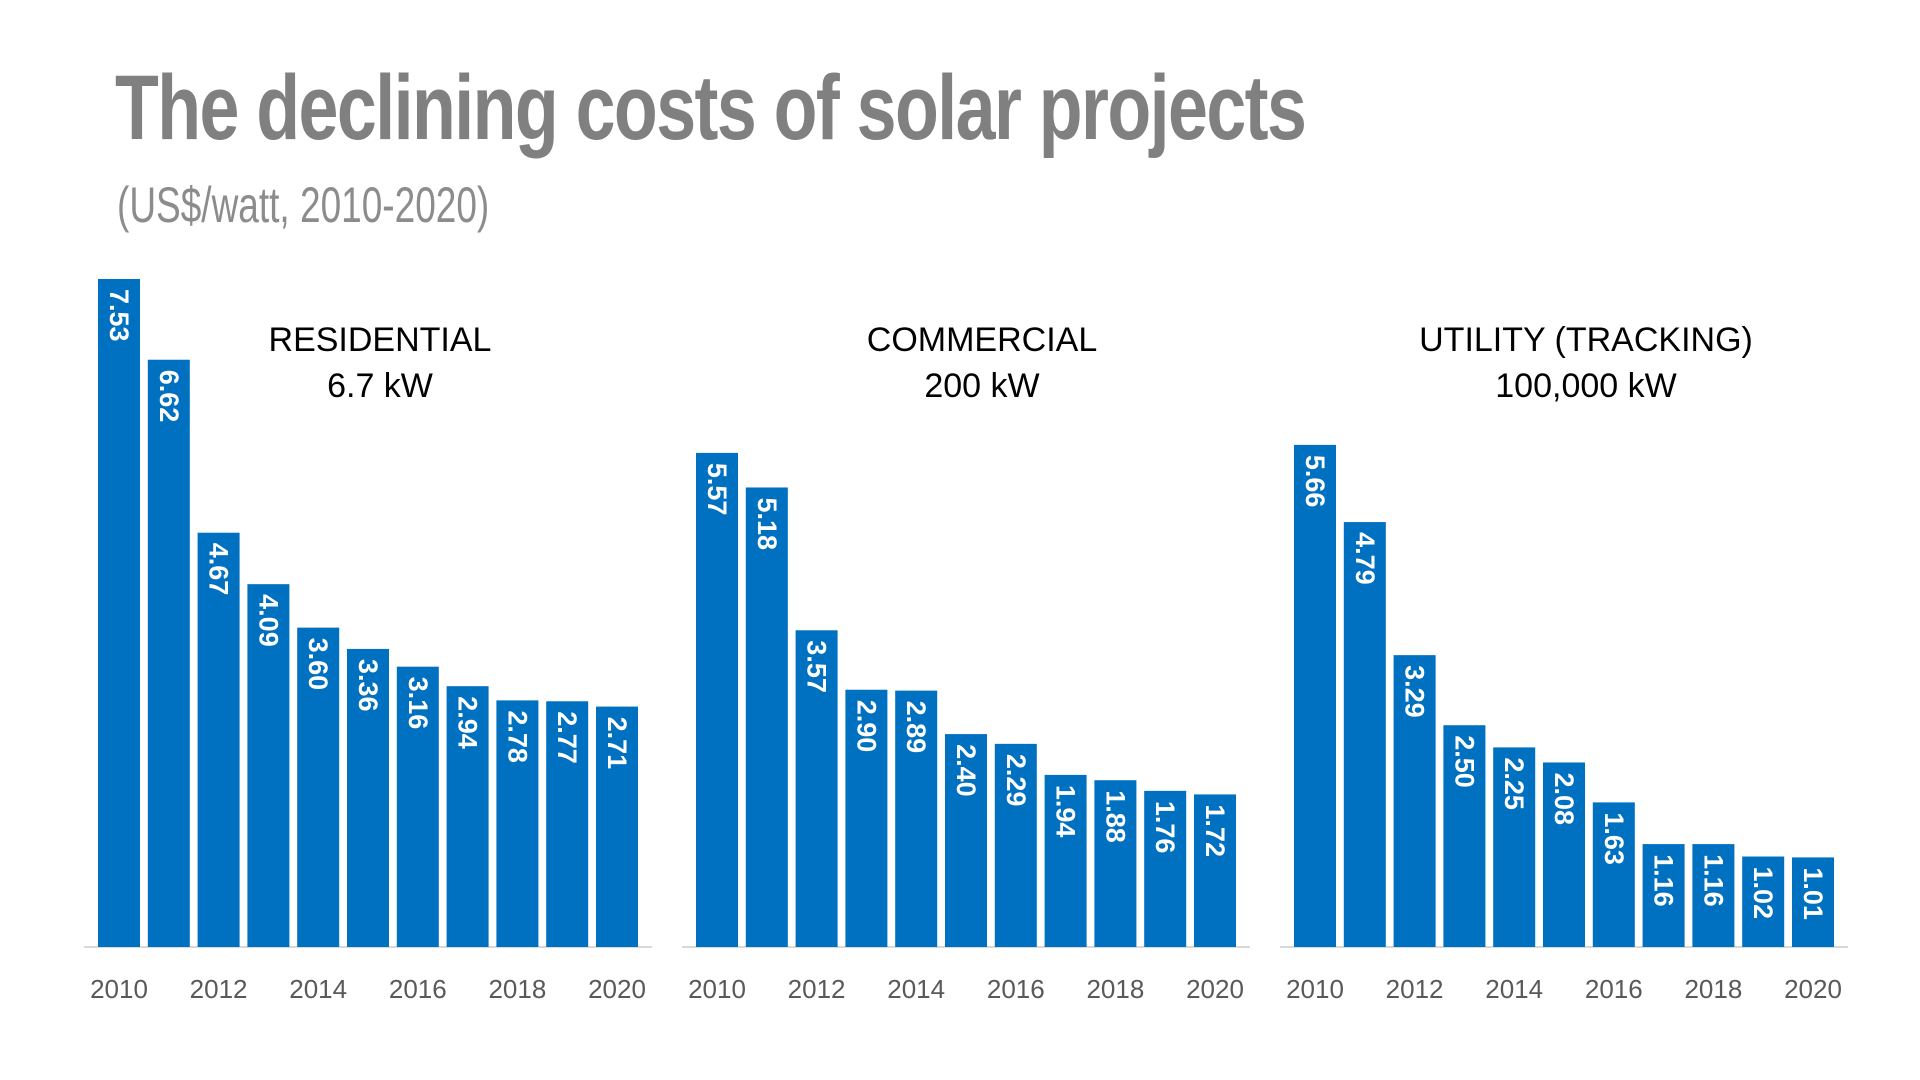 The image size is (1920, 1080). What do you see at coordinates (1585, 386) in the screenshot?
I see `panel-subtitle: 100,000 kW` at bounding box center [1585, 386].